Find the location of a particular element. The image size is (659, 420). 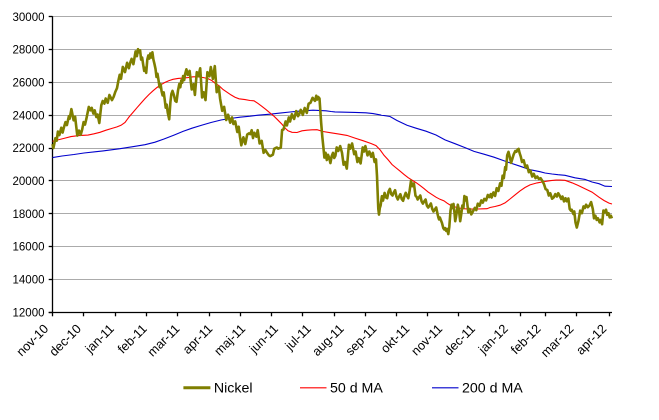

svg-text: 20000 is located at coordinates (29, 182).